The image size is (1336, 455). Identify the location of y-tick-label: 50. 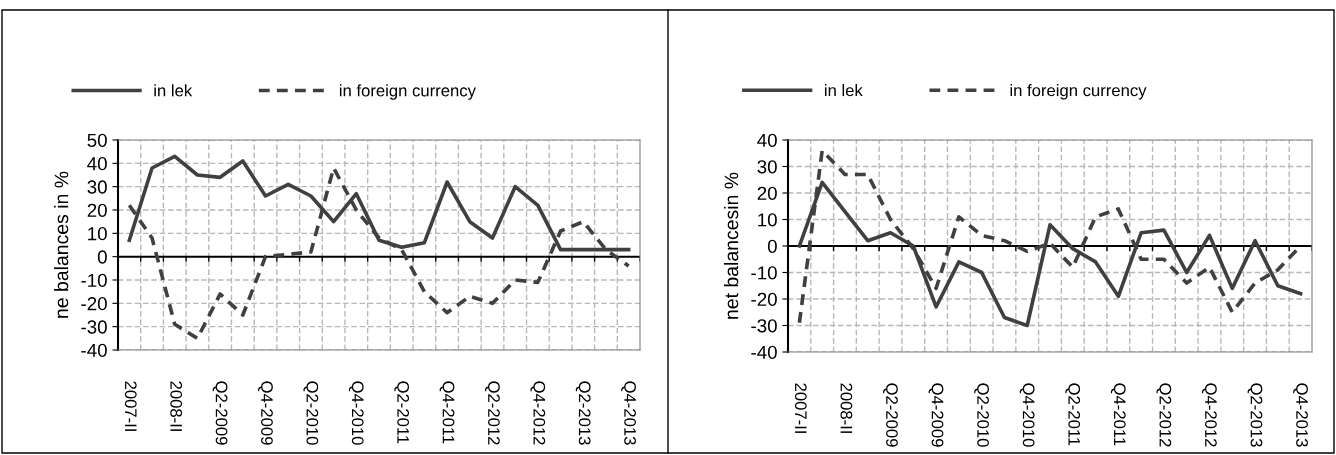
(97, 140).